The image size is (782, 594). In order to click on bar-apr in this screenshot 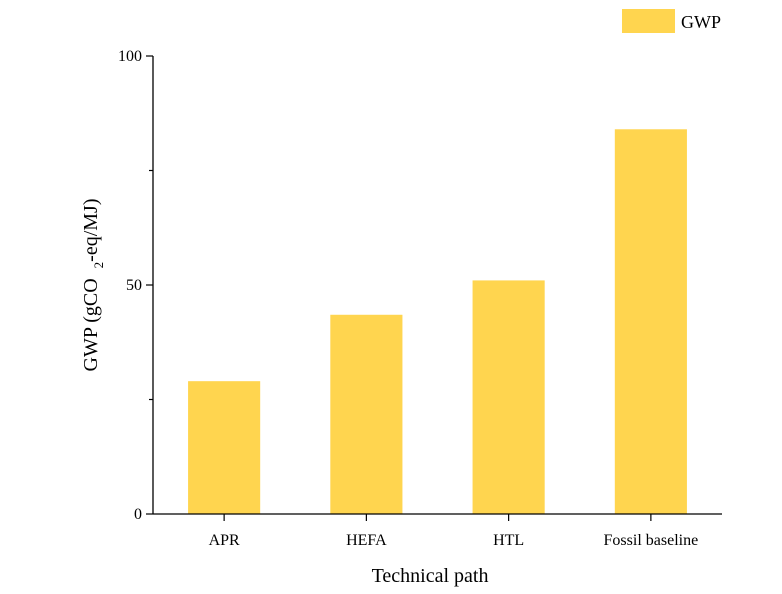, I will do `click(224, 447)`.